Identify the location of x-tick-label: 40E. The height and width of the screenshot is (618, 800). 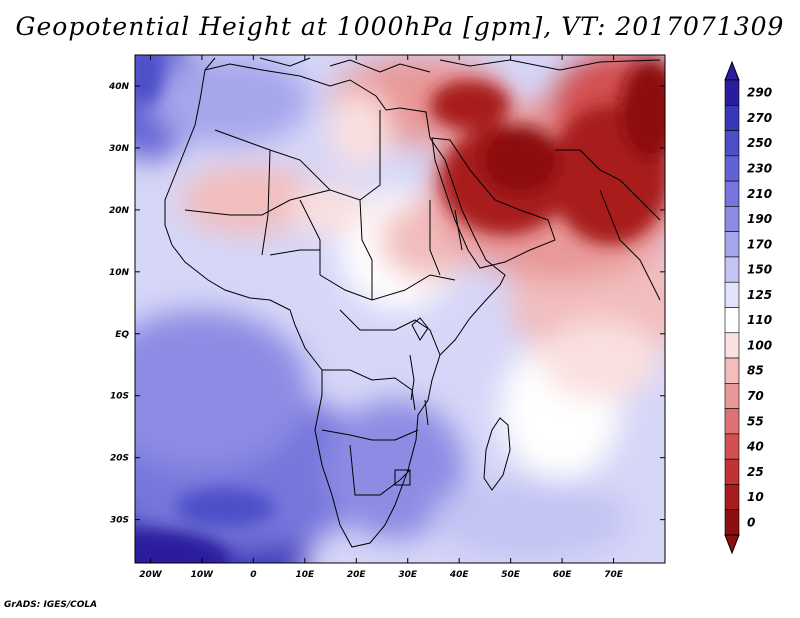
(459, 575).